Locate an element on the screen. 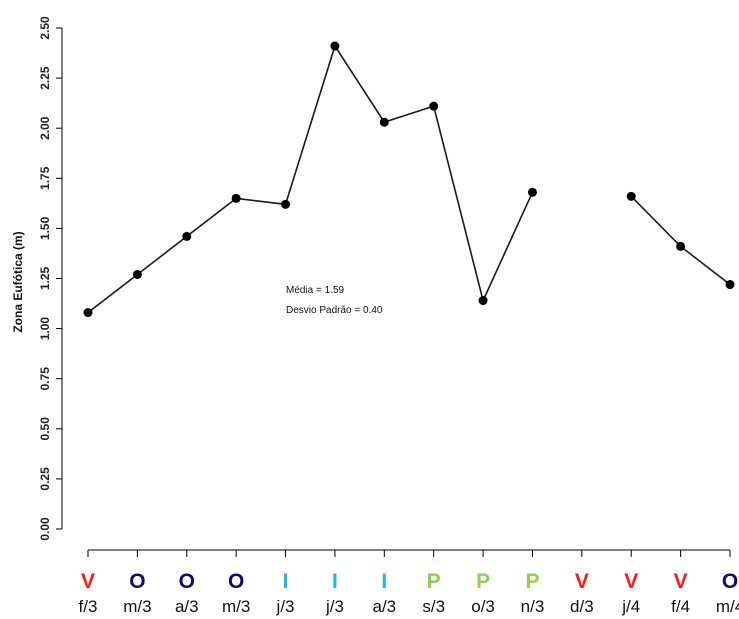  y-tick-label: 2.00 is located at coordinates (45, 128).